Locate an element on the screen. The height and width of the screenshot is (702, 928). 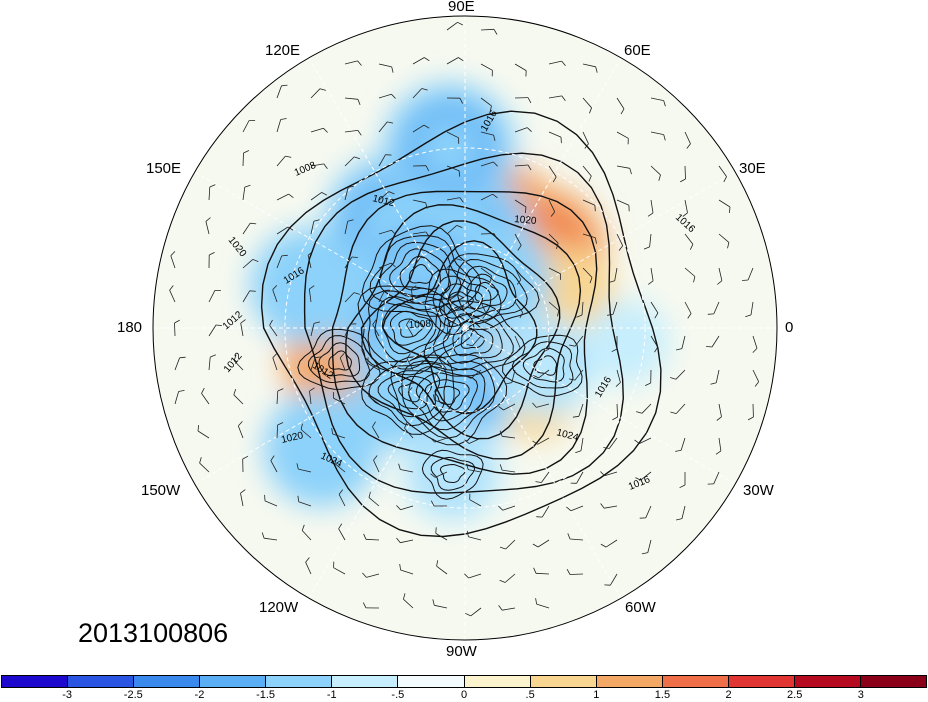
lon-label-150e: 150E is located at coordinates (164, 168).